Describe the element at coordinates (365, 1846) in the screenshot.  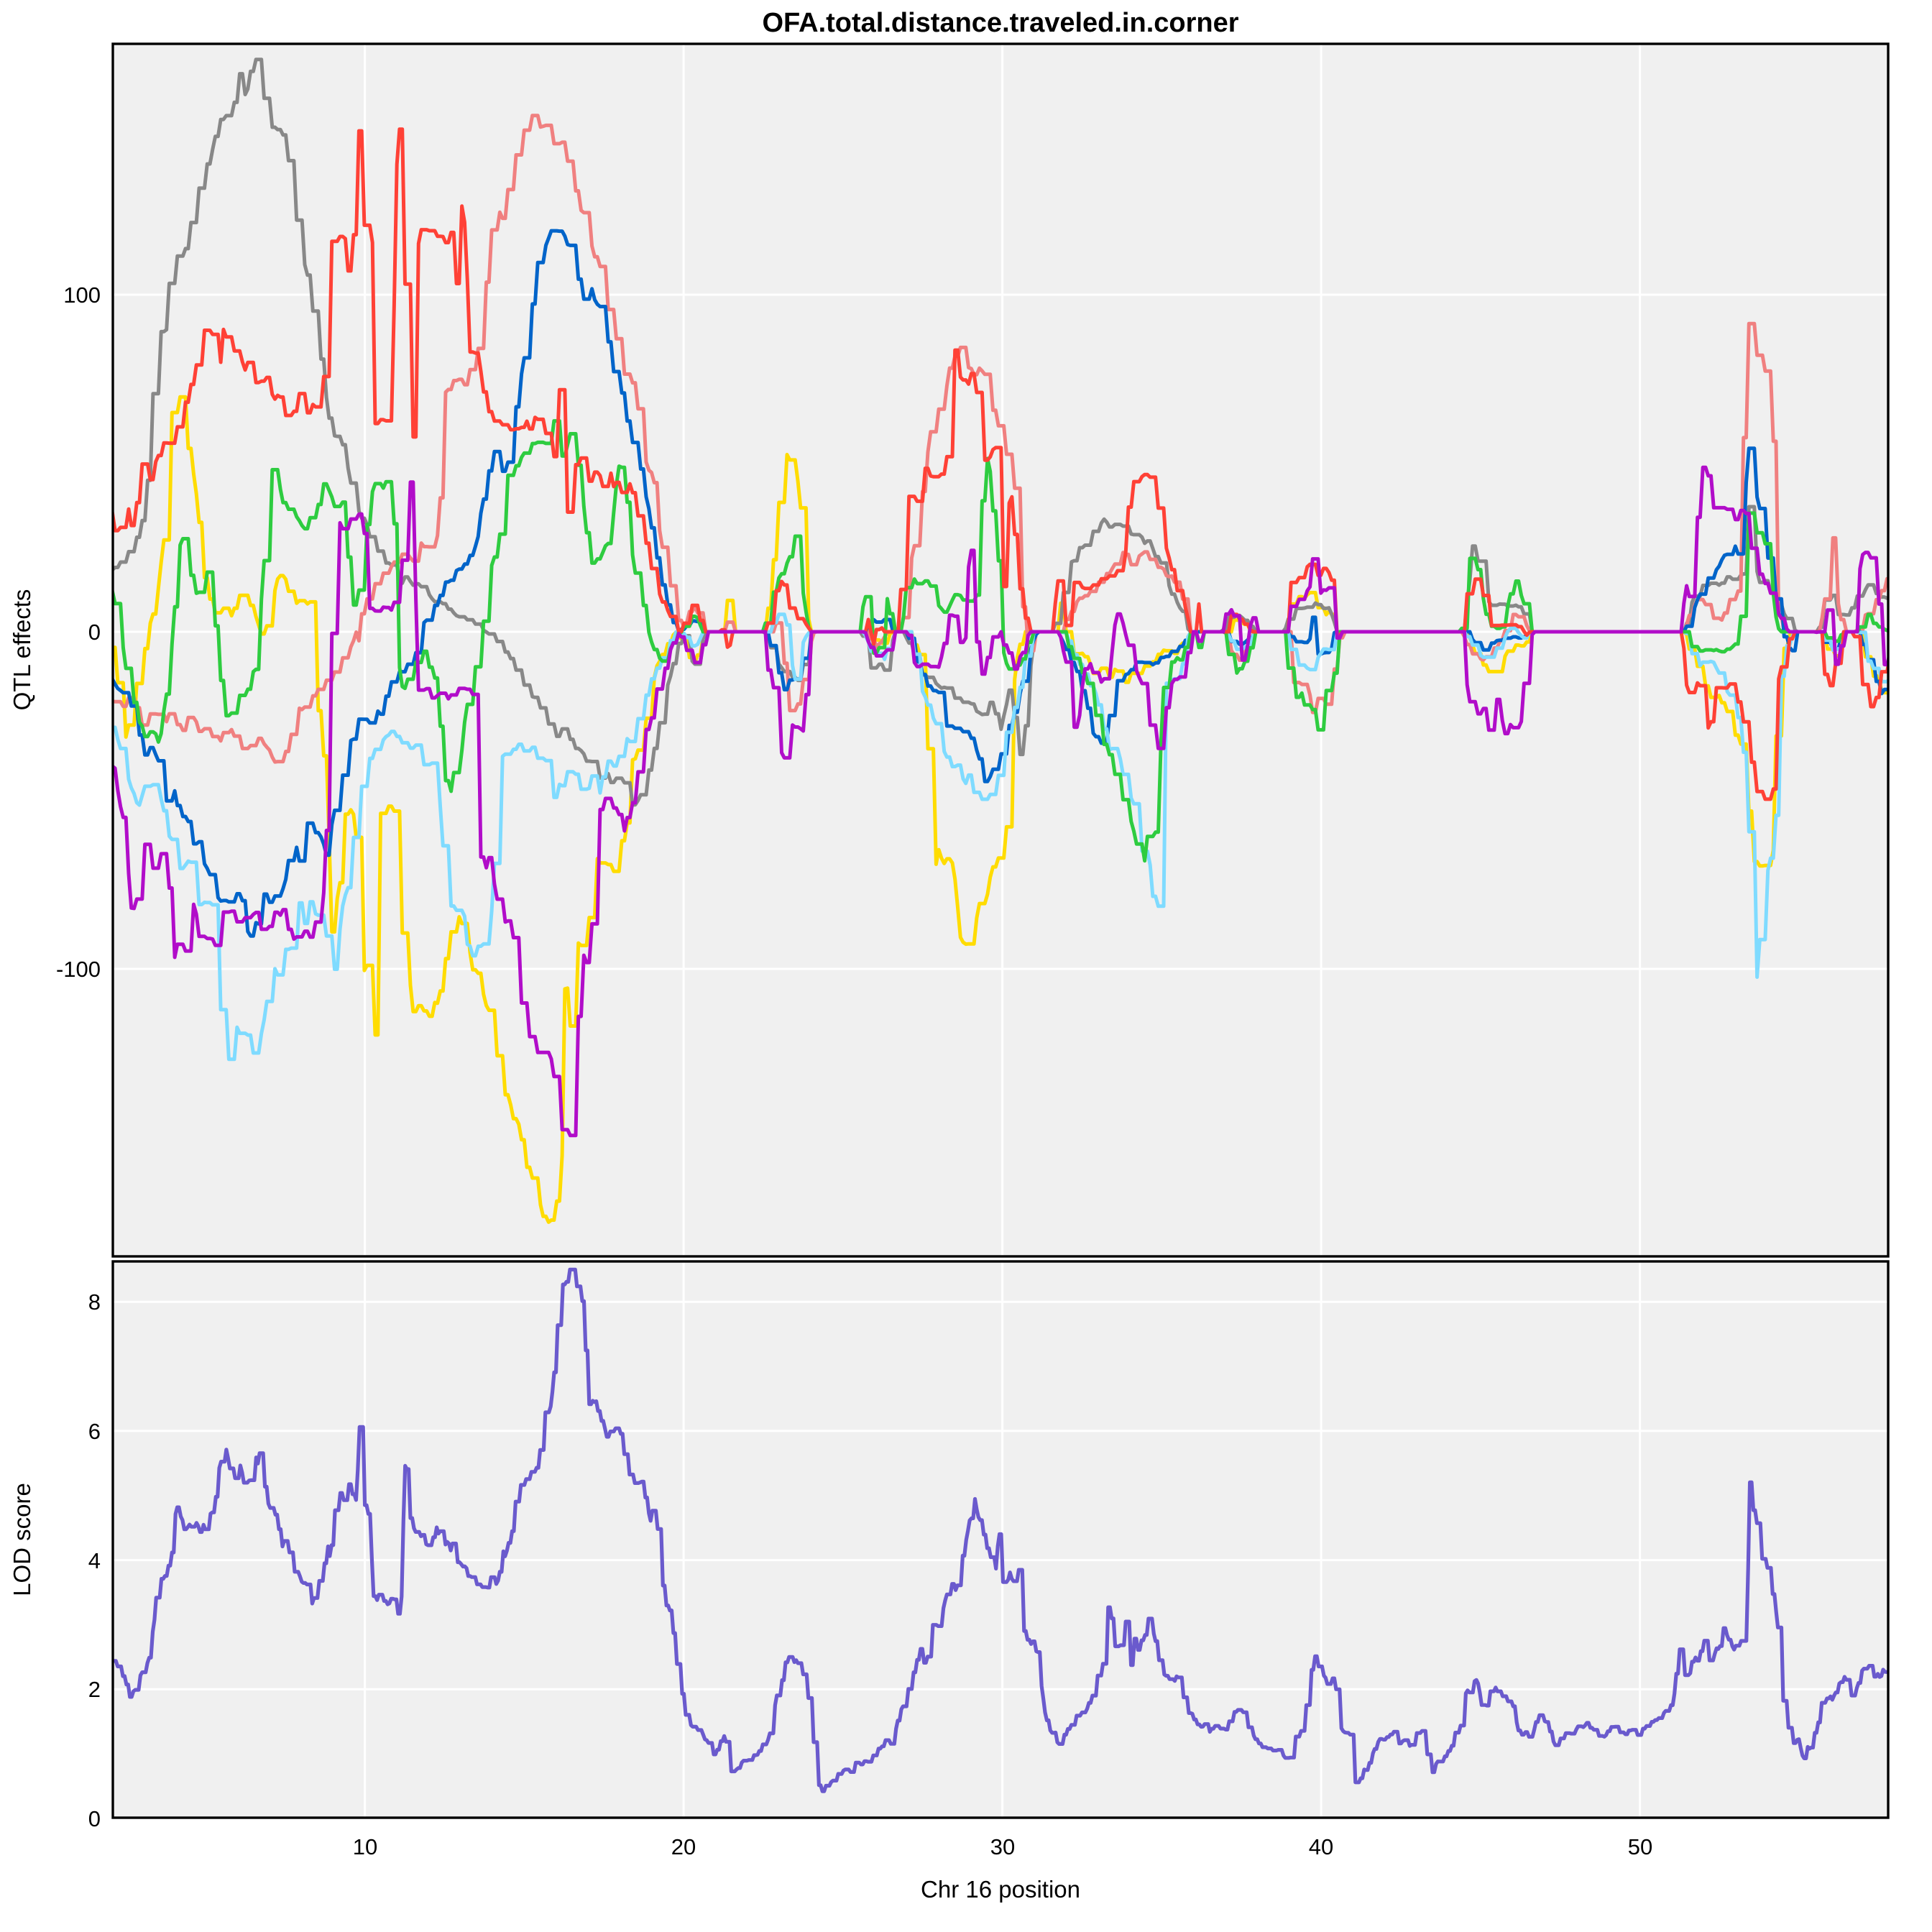
I see `svg-text: 10` at that location.